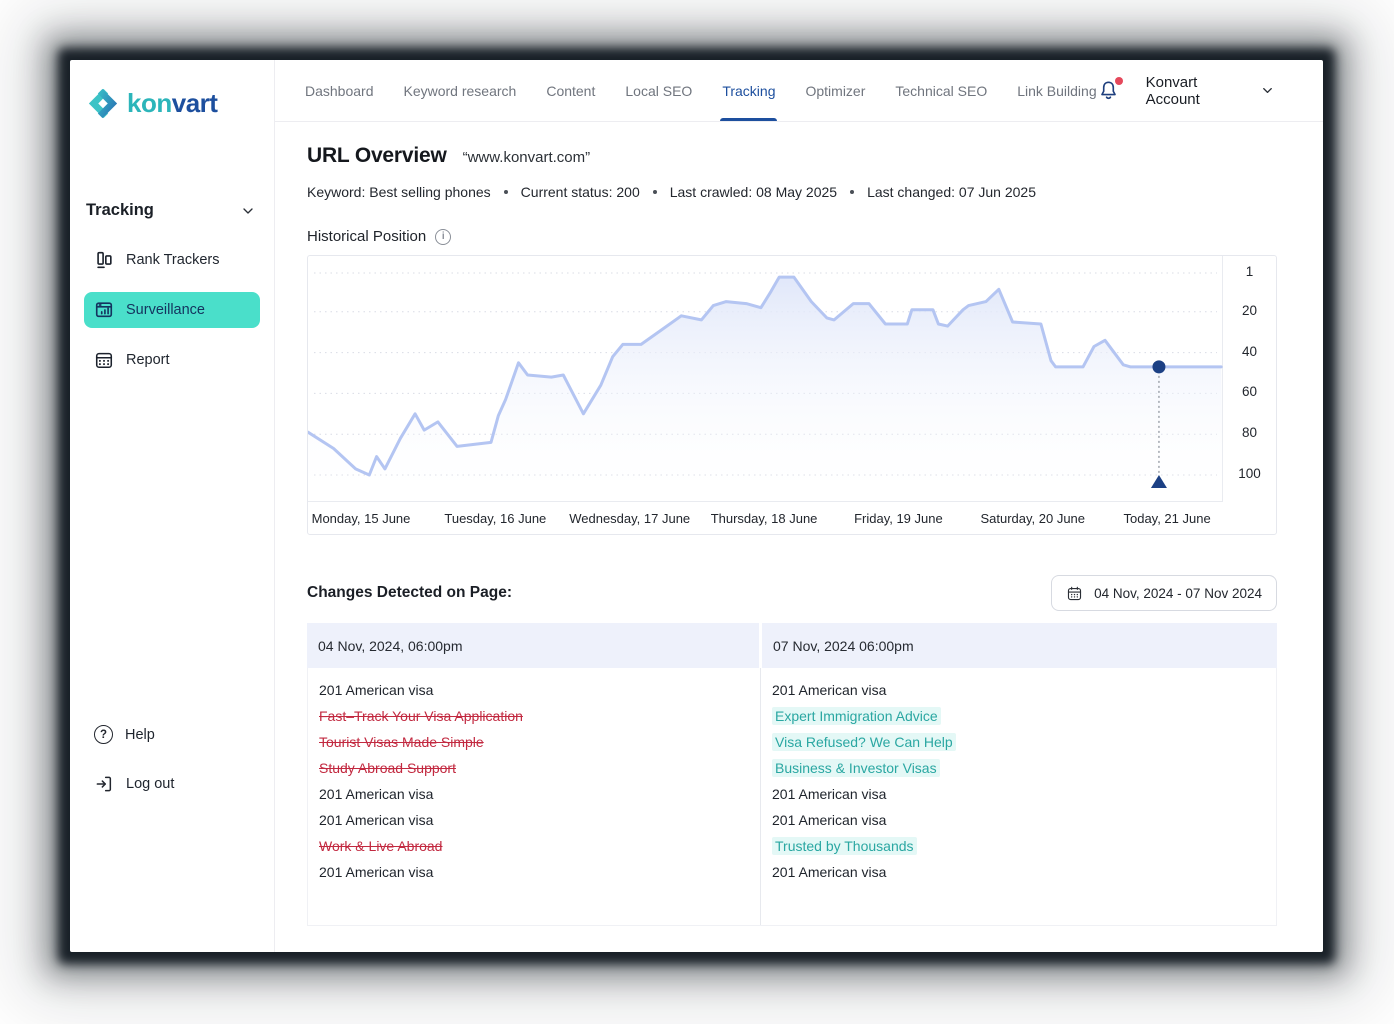 Image resolution: width=1394 pixels, height=1024 pixels. I want to click on y-axis-tick-label: 80, so click(1249, 433).